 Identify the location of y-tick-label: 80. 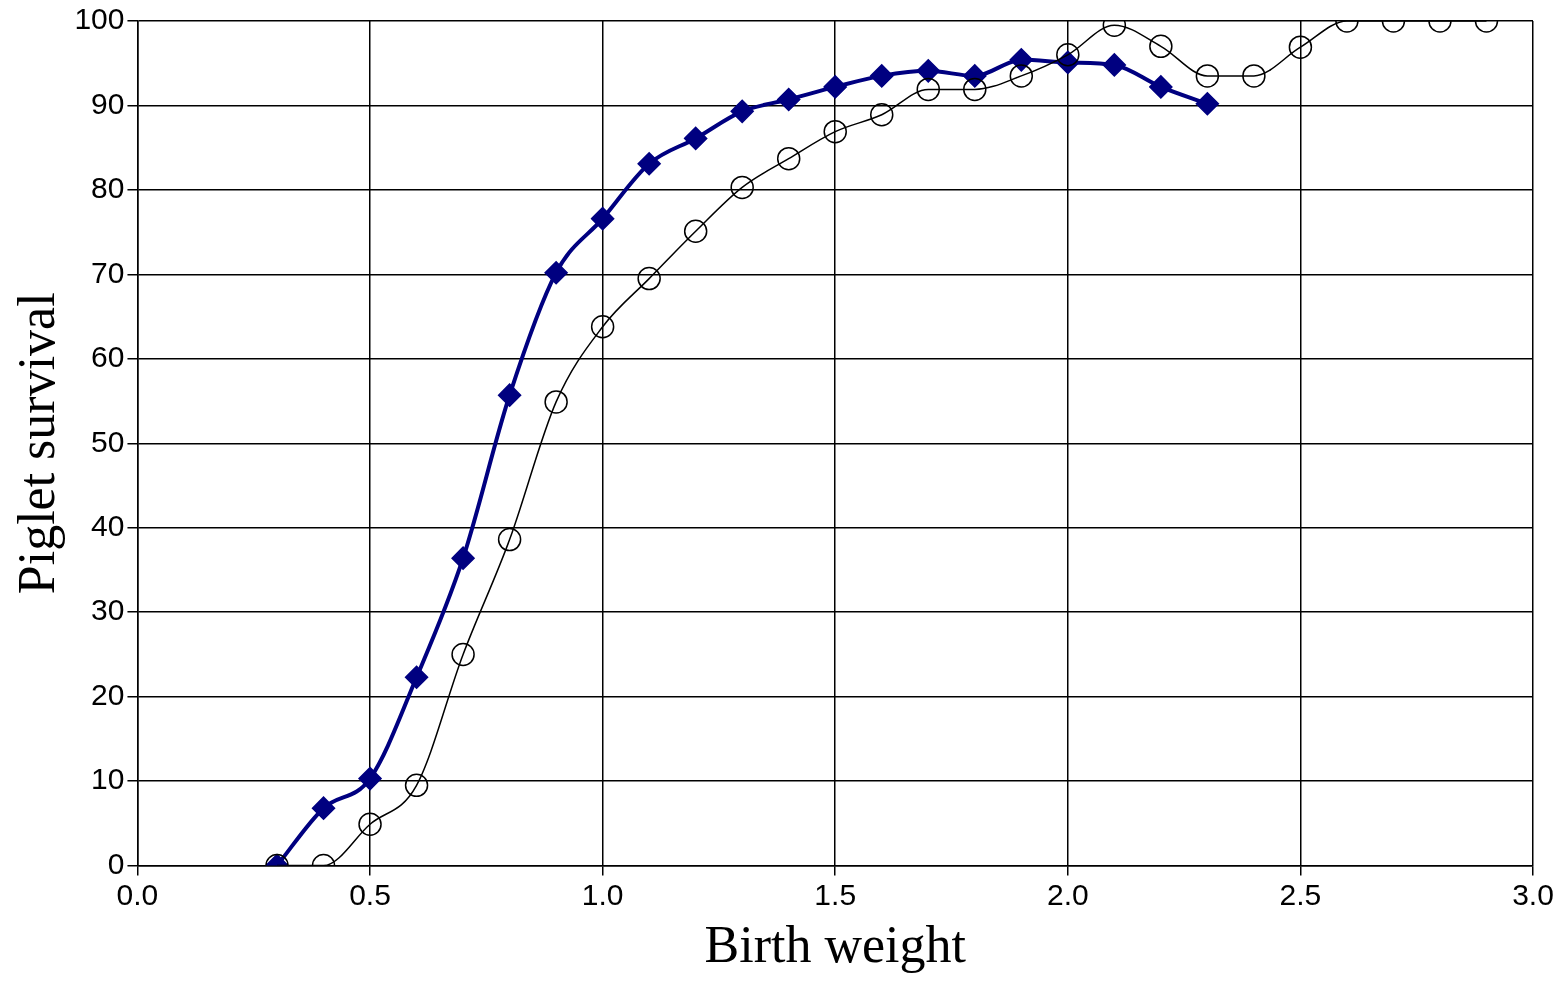
(108, 188).